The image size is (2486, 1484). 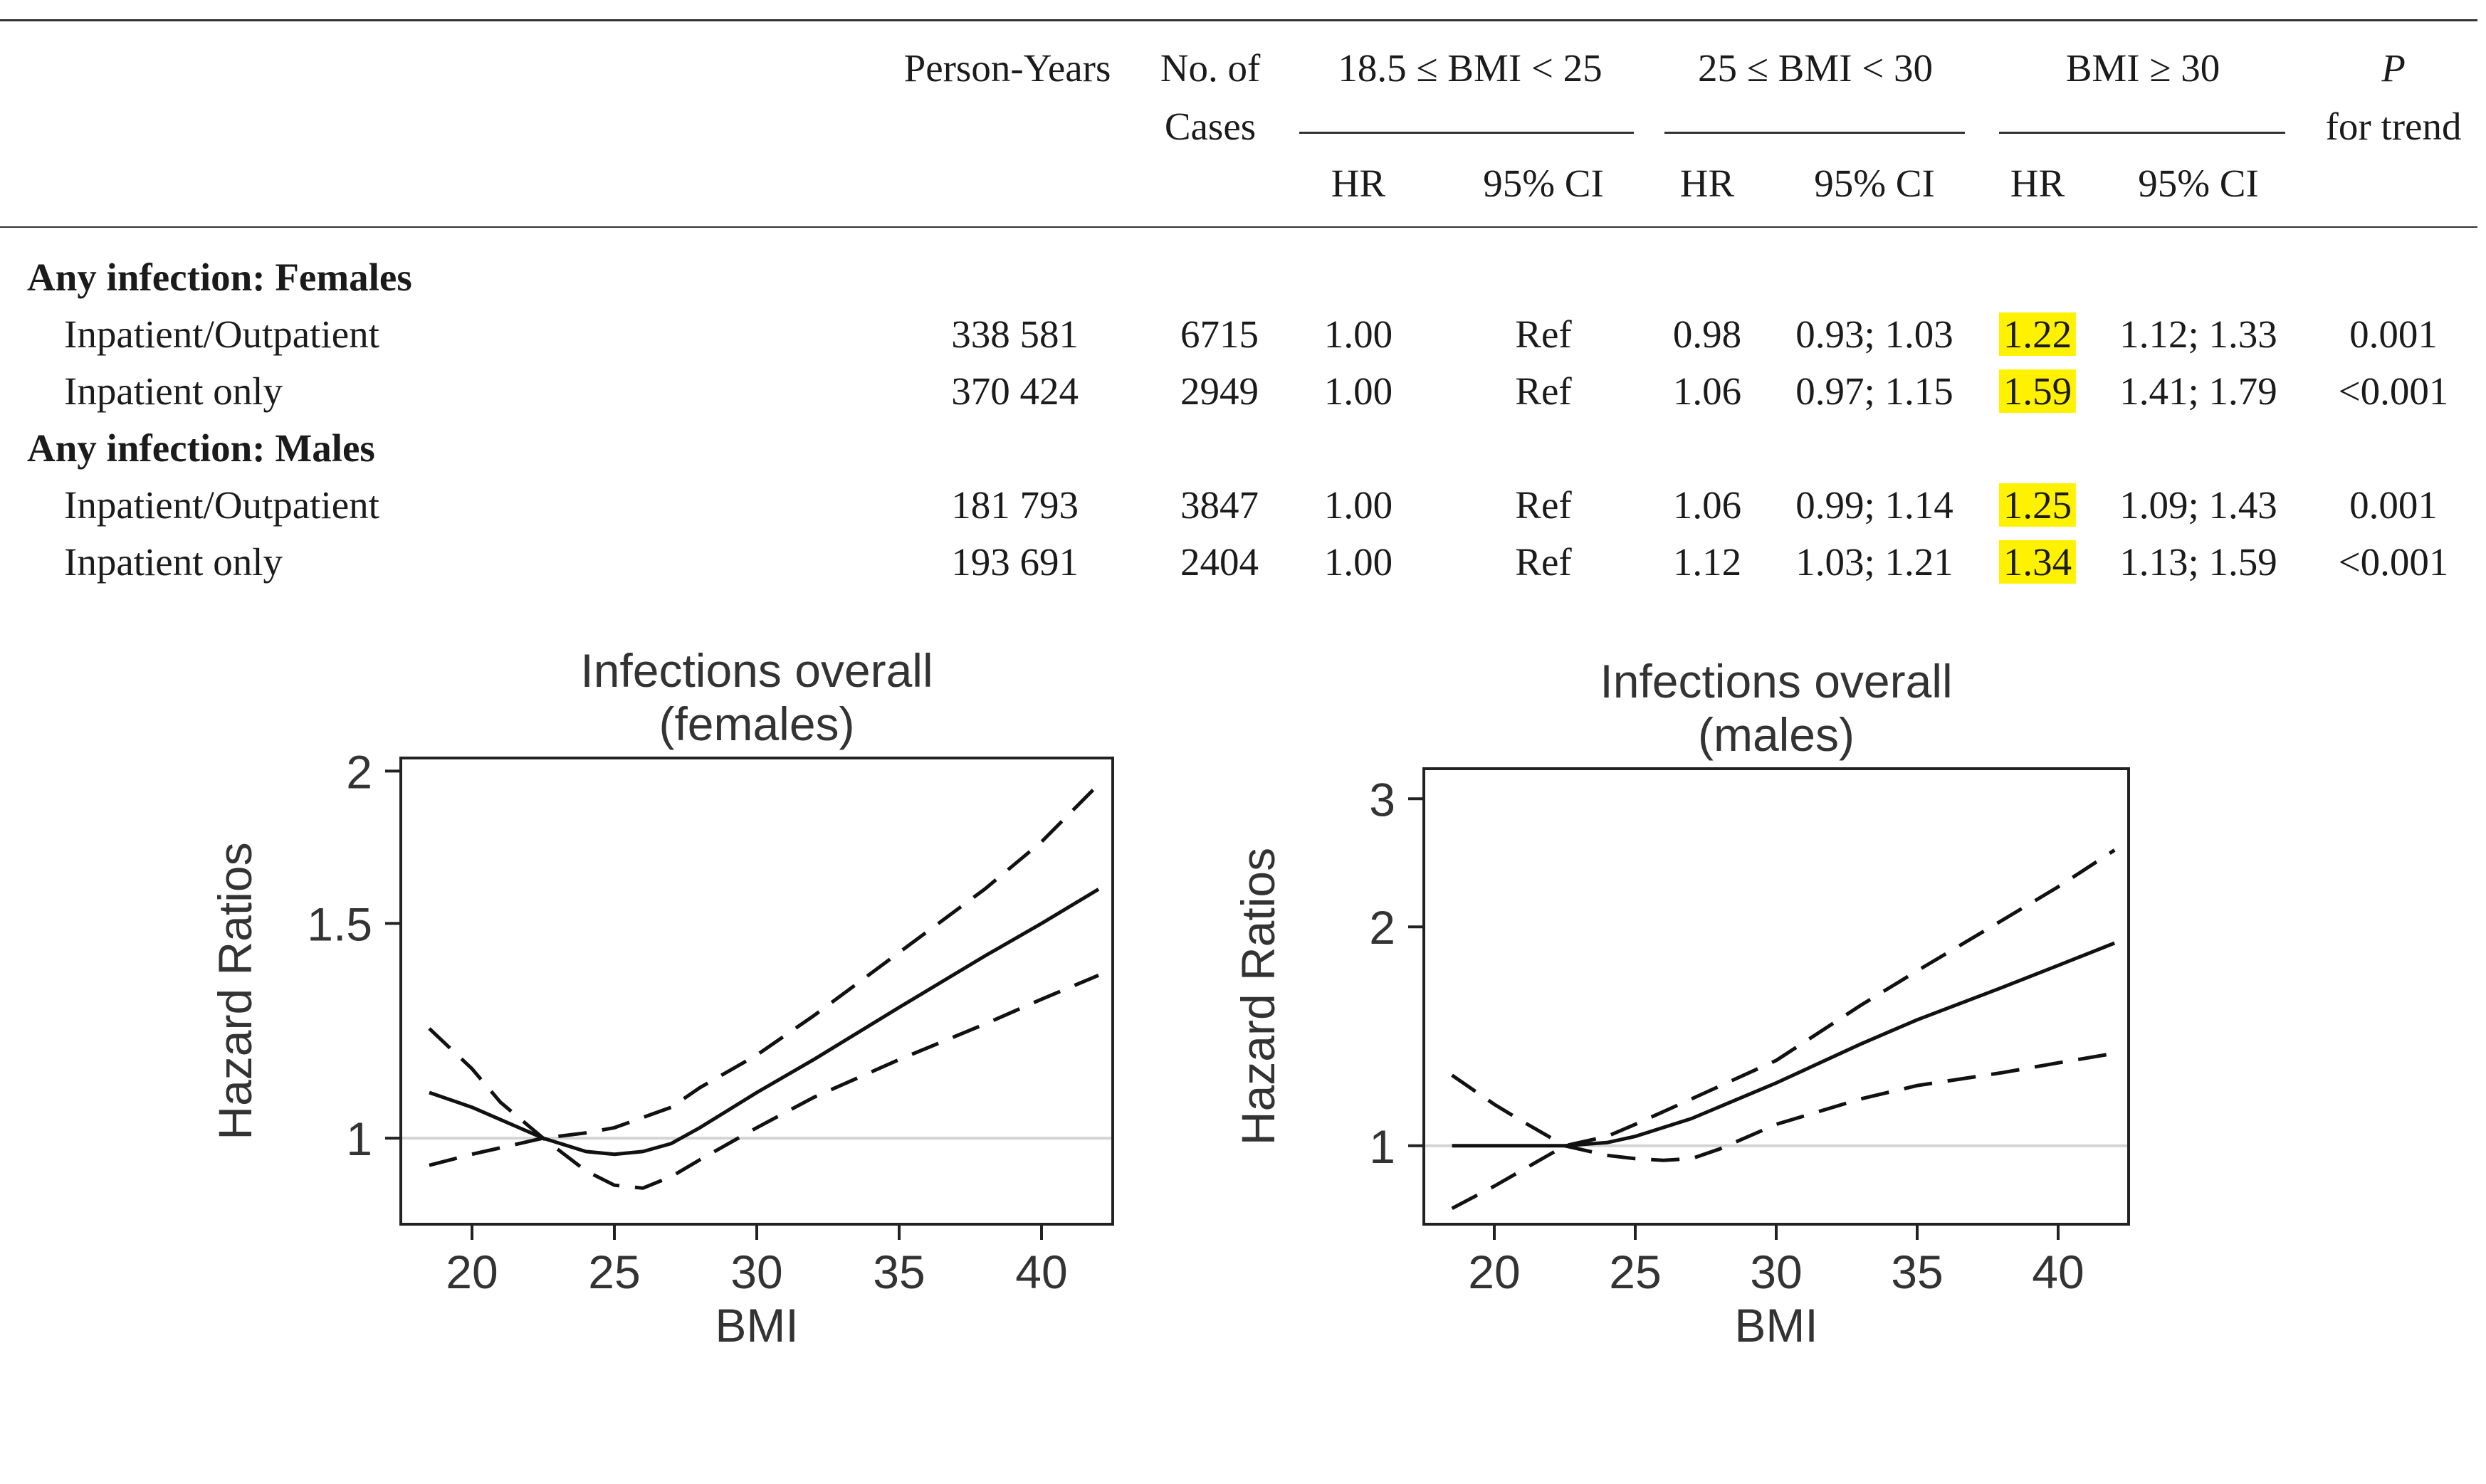 I want to click on cell-hr3: 1.22, so click(x=2038, y=334).